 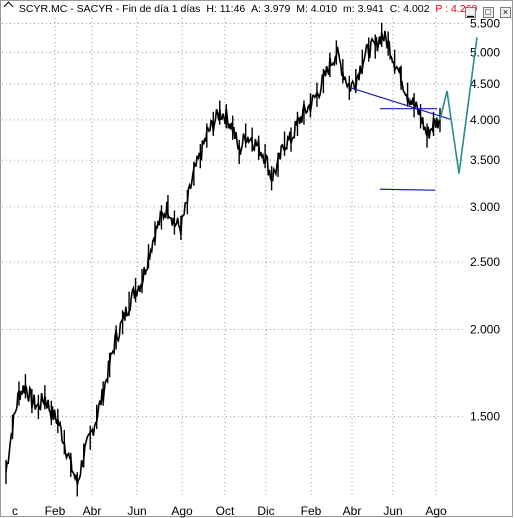 What do you see at coordinates (15, 511) in the screenshot?
I see `x-tick-label: c` at bounding box center [15, 511].